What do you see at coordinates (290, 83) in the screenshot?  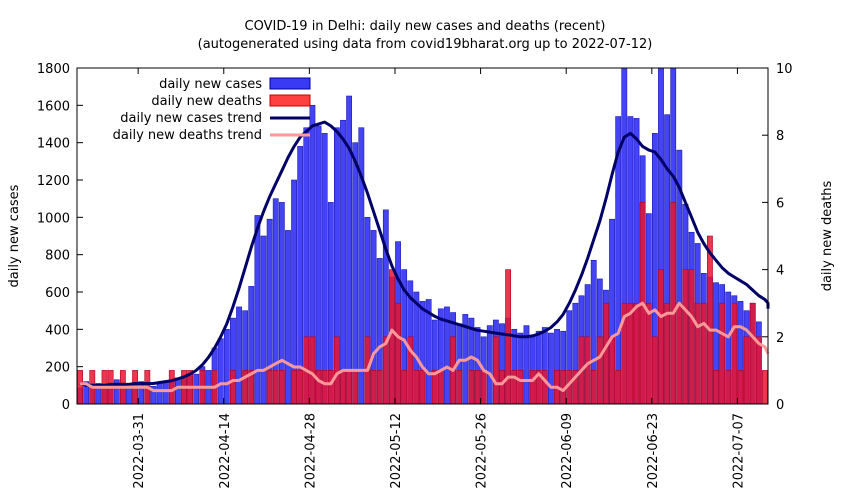 I see `legend-swatch-cases` at bounding box center [290, 83].